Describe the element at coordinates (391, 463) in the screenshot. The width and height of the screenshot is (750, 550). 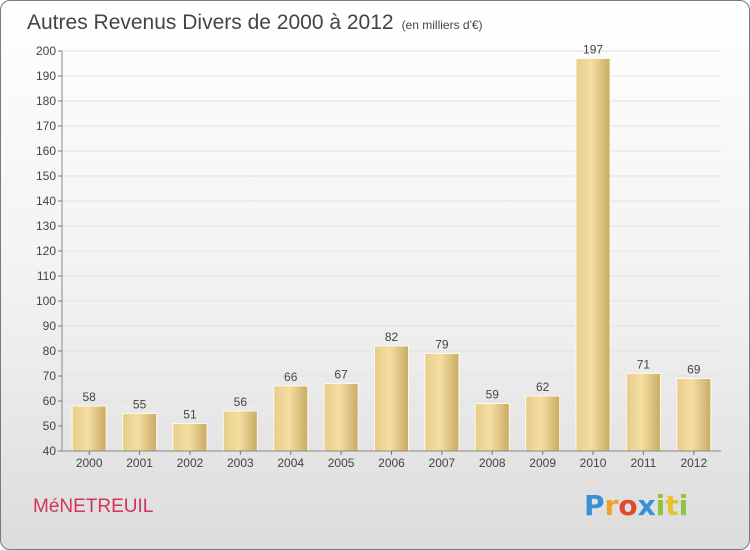
I see `x-tick-label: 2006` at that location.